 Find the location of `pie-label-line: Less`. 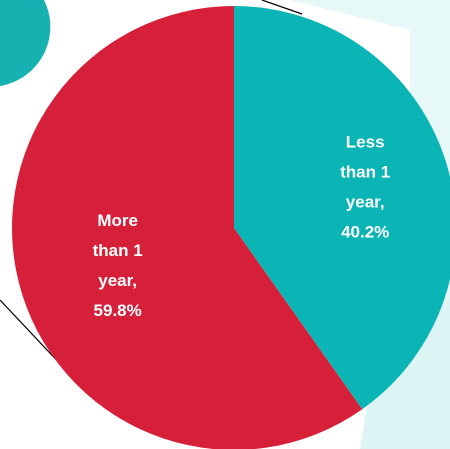

pie-label-line: Less is located at coordinates (365, 141).